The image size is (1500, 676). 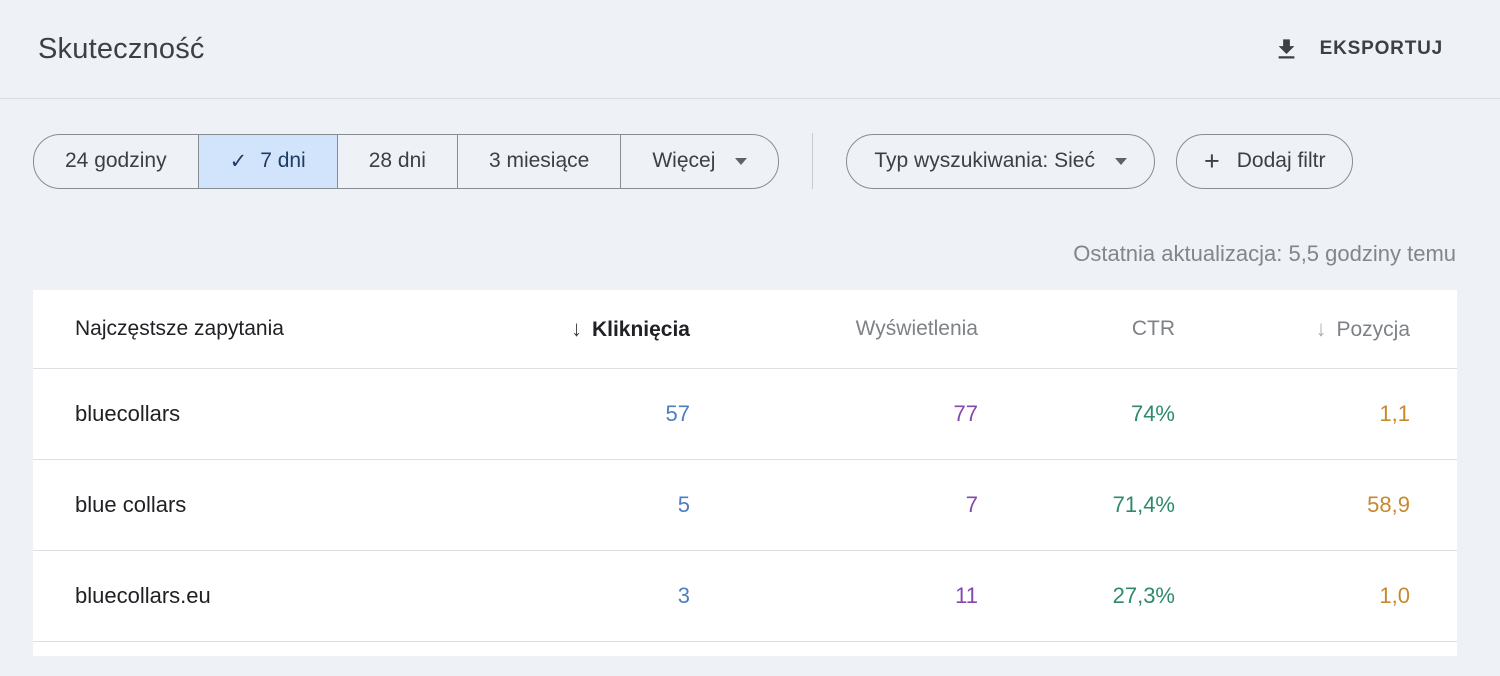 I want to click on date-range-7d: ✓ 7 dni, so click(x=267, y=161).